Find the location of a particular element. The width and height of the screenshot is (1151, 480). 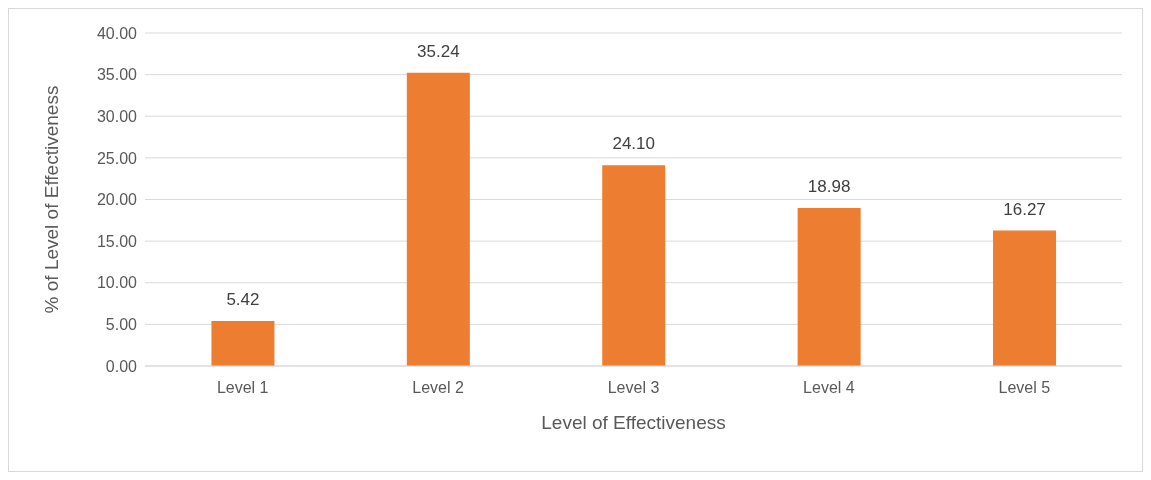

x-tick-label: Level 3 is located at coordinates (633, 388).